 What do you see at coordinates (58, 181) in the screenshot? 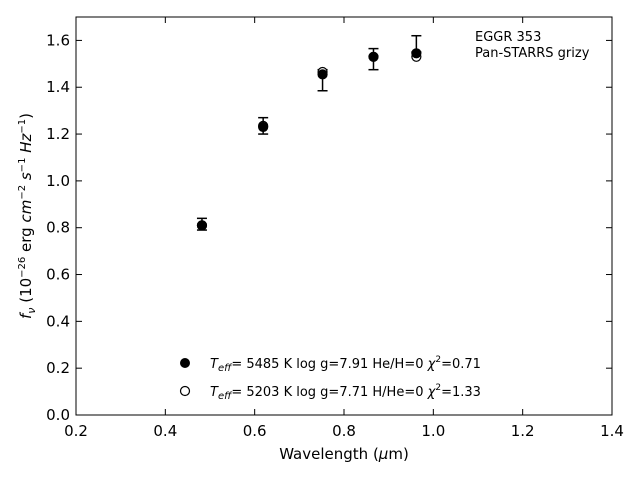
I see `y-tick-label: 1.0` at bounding box center [58, 181].